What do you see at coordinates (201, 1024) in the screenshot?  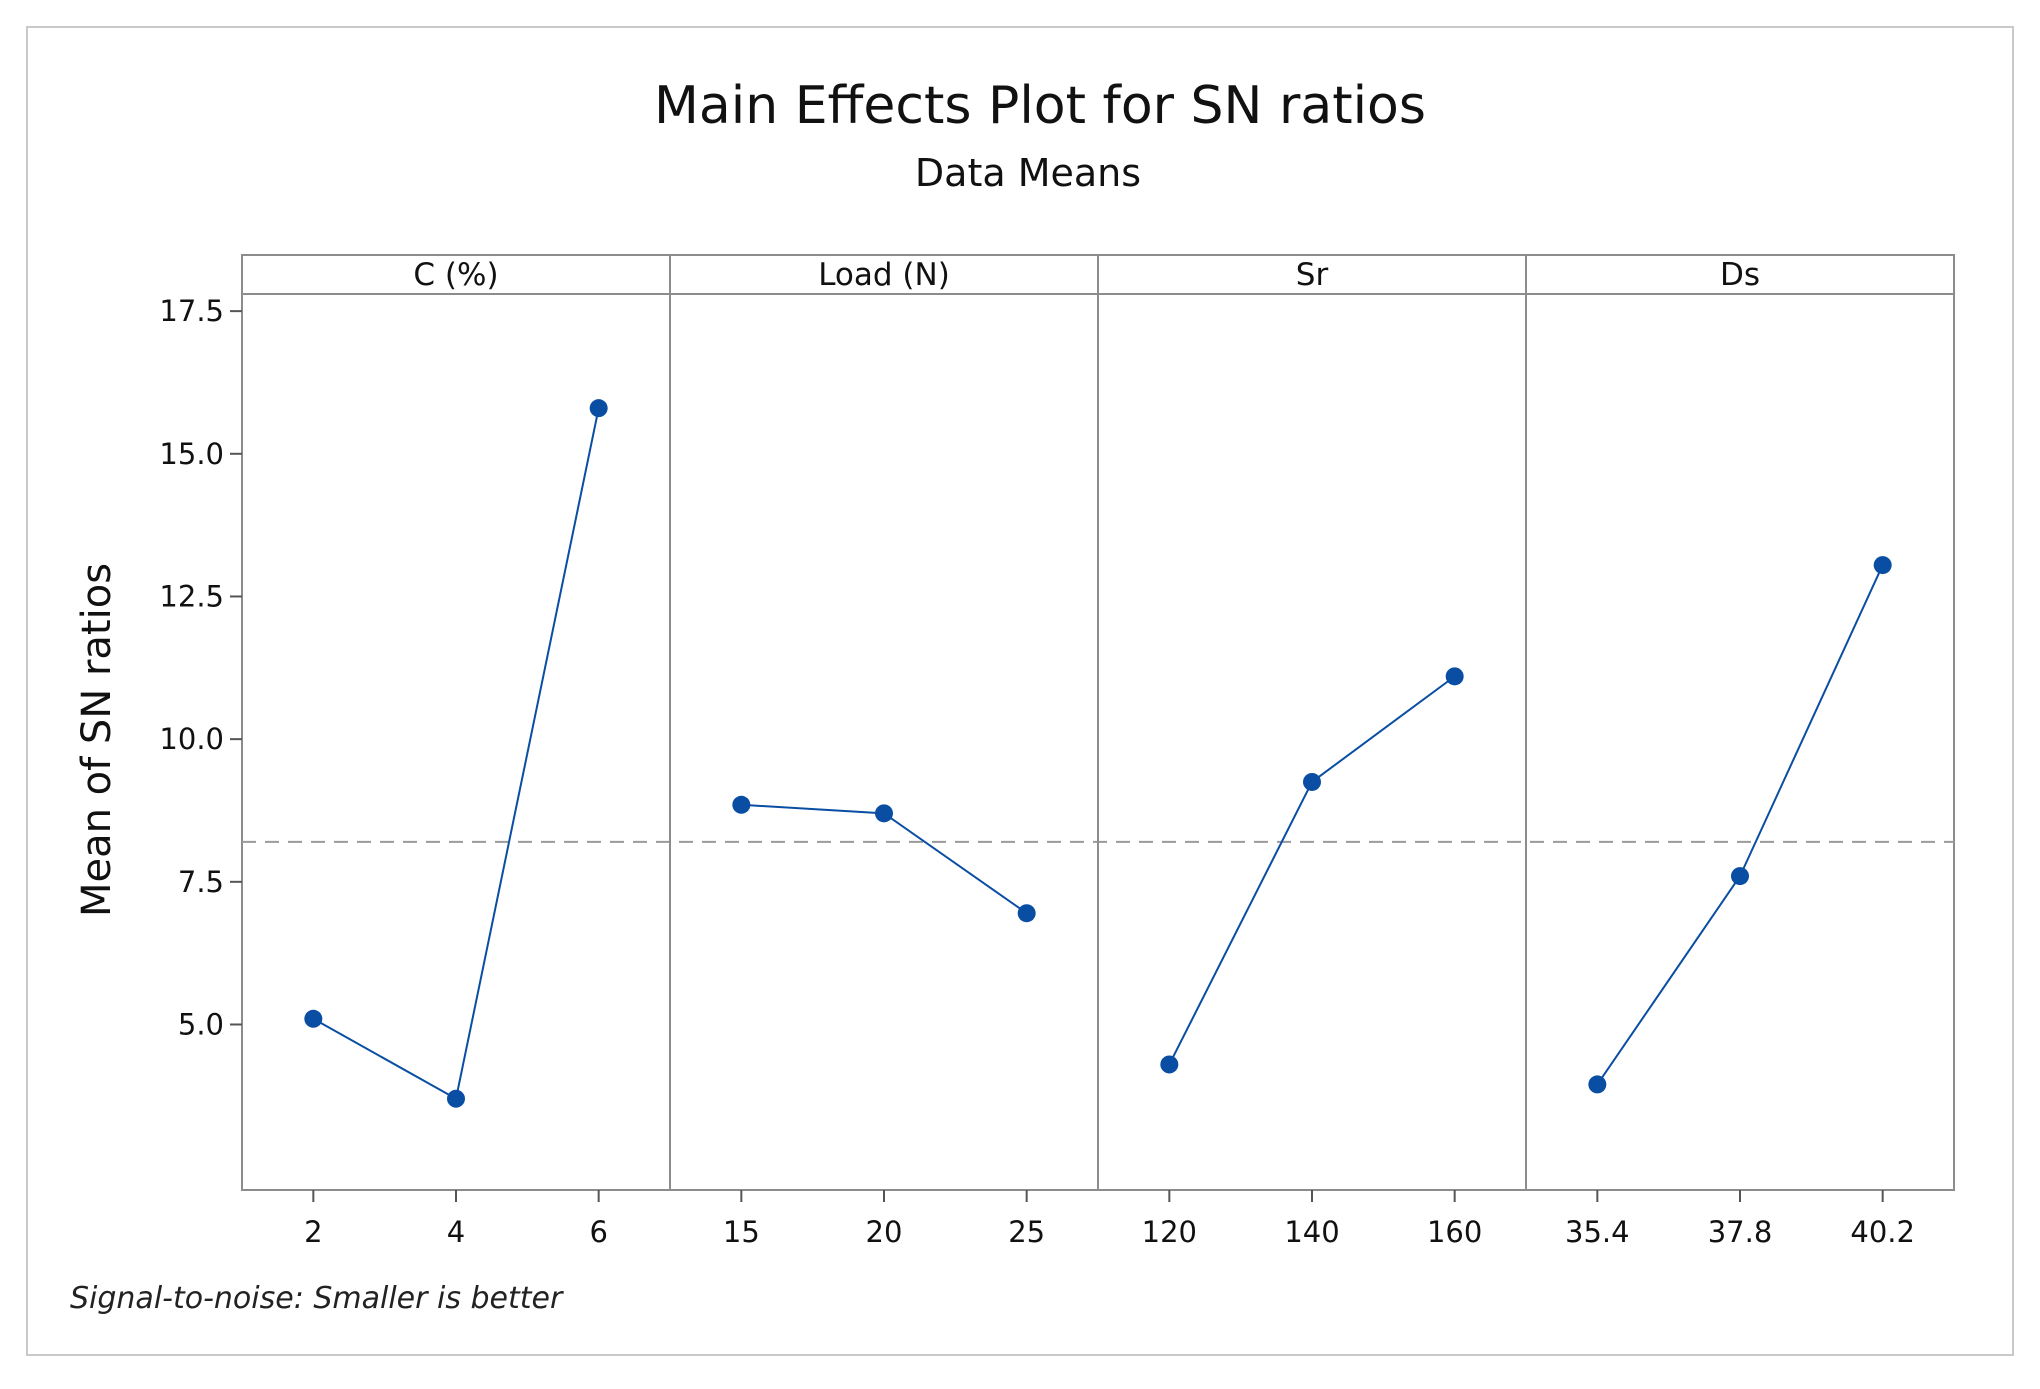 I see `y-tick-label: 5.0` at bounding box center [201, 1024].